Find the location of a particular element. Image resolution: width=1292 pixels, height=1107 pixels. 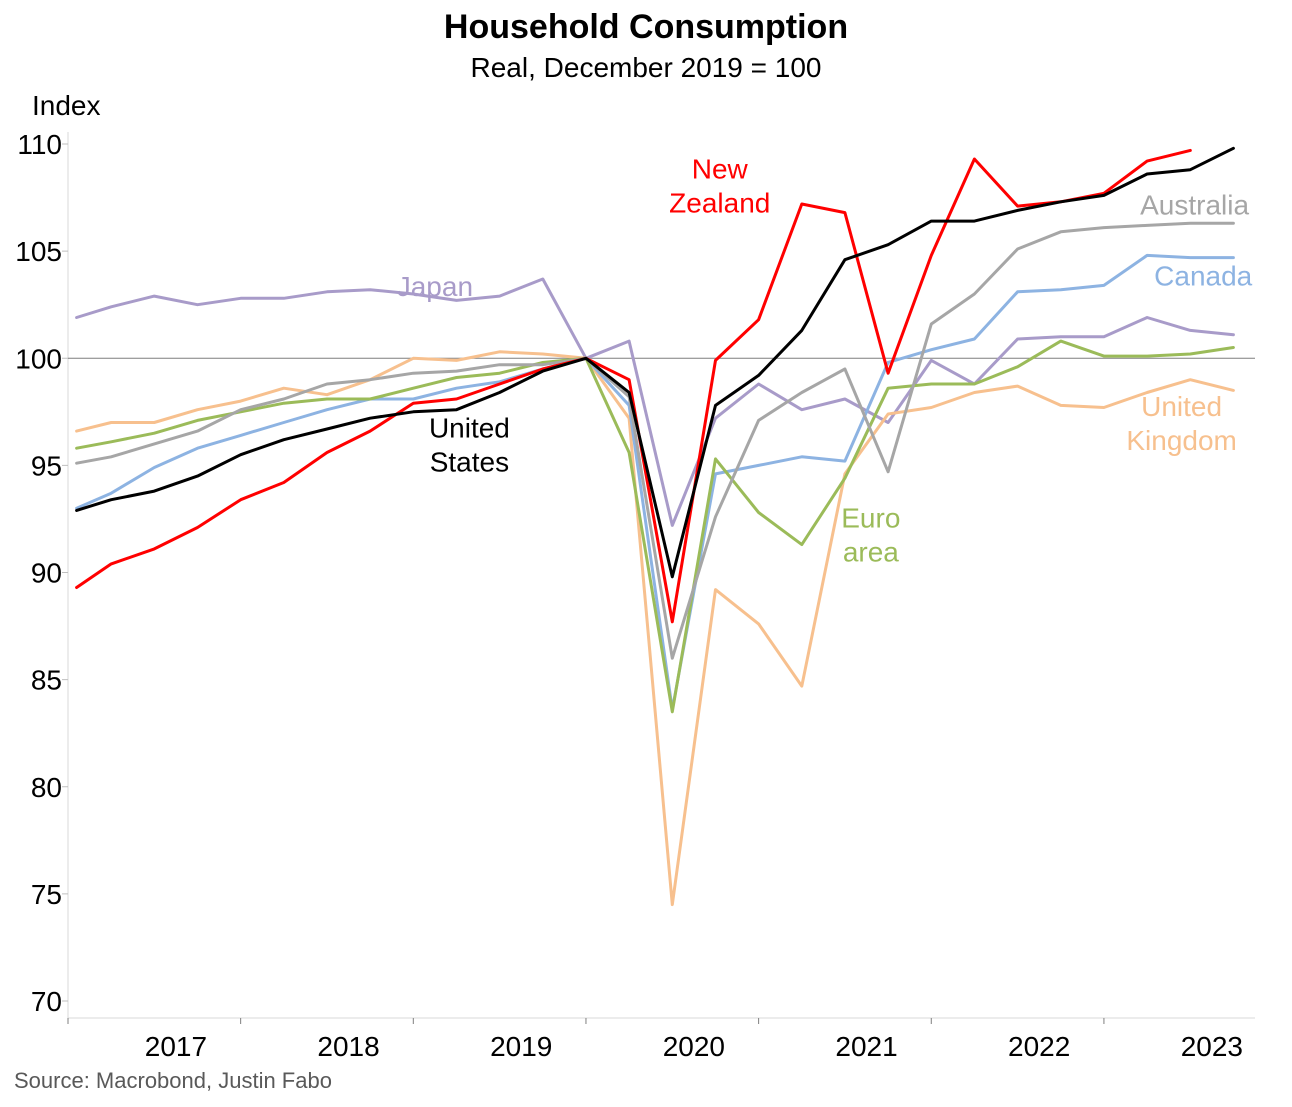

x-tick-label: 2017 is located at coordinates (176, 1046).